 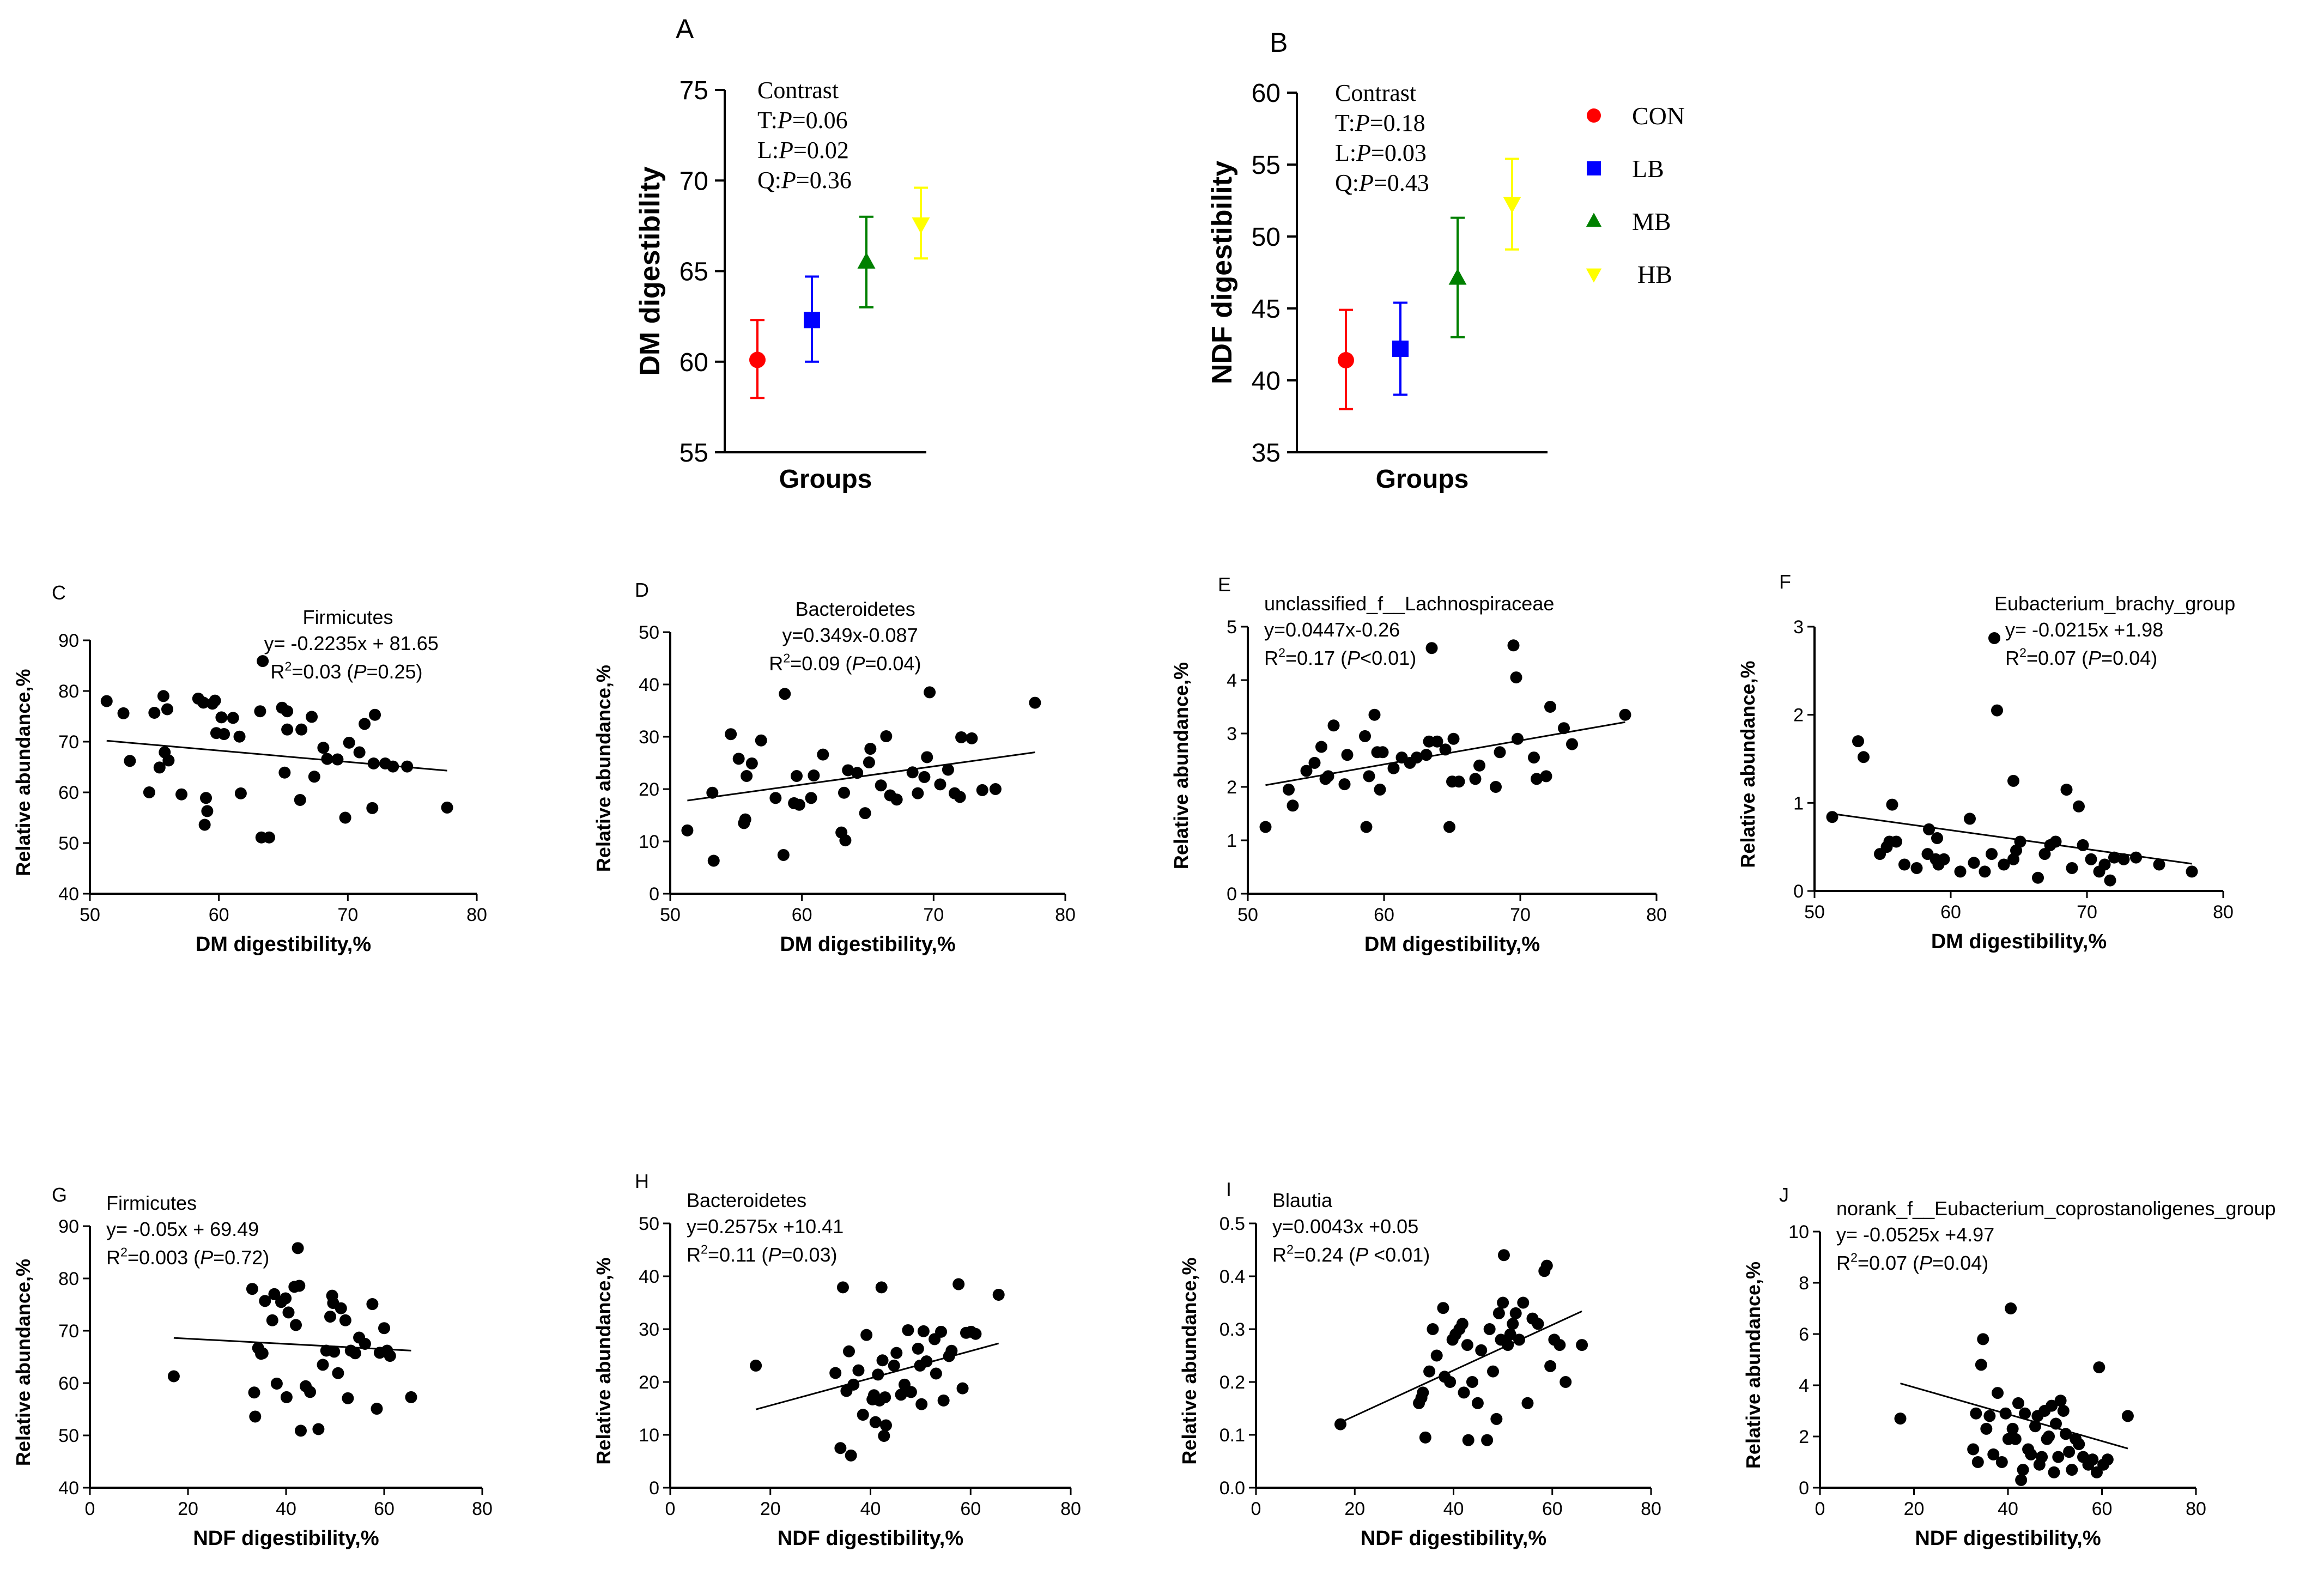 I want to click on y-axis-title: DM digestibility, so click(x=650, y=270).